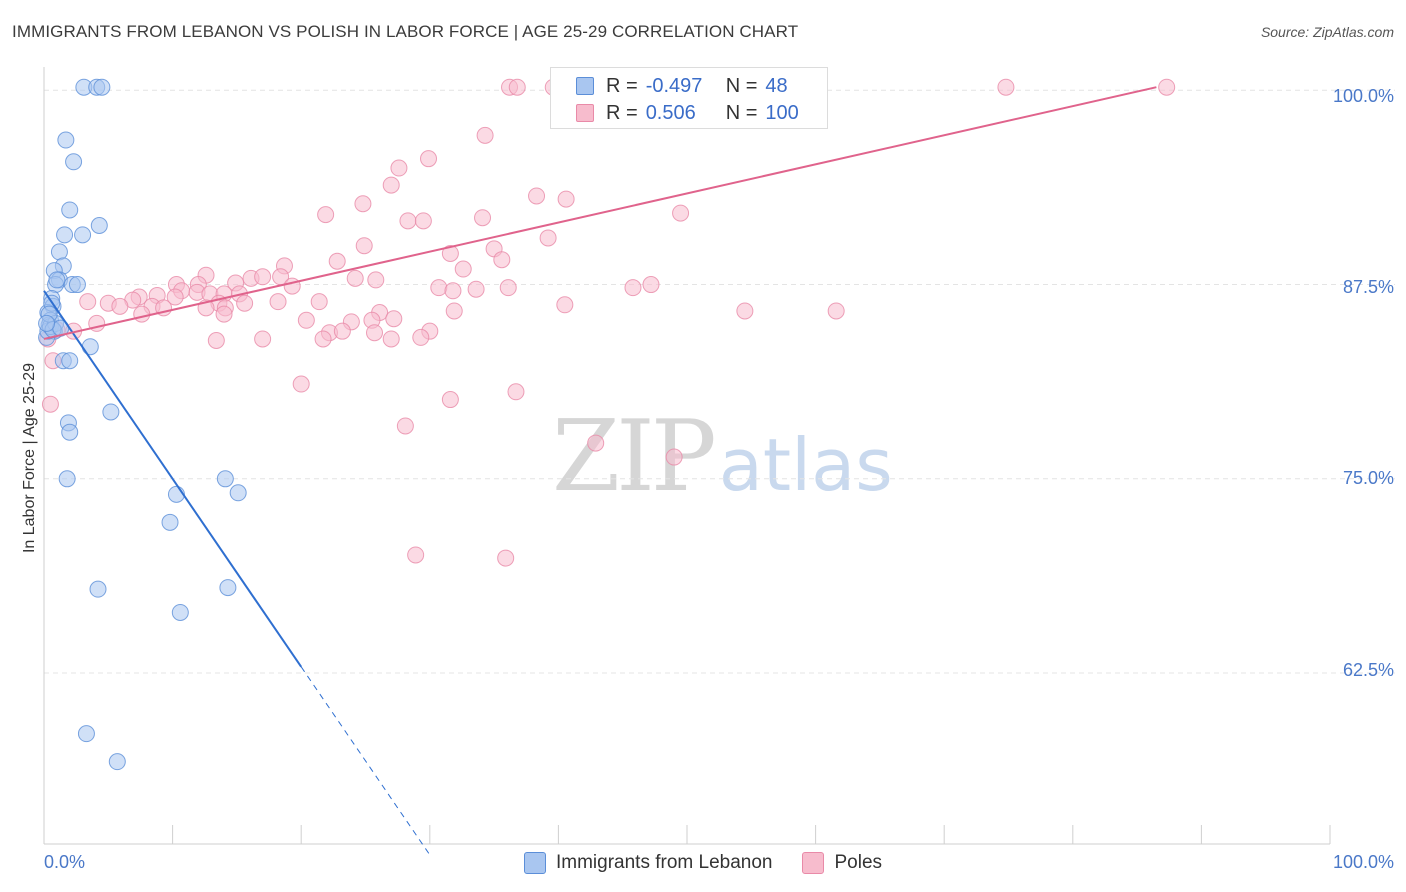 The height and width of the screenshot is (892, 1406). Describe the element at coordinates (674, 85) in the screenshot. I see `lebanon-r-value: -0.497` at that location.